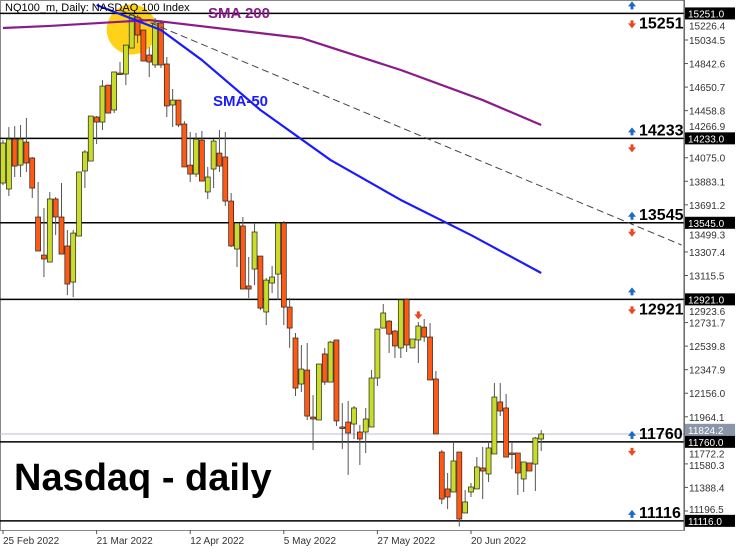 Image resolution: width=736 pixels, height=552 pixels. I want to click on y-tick-label: 14842.6, so click(707, 65).